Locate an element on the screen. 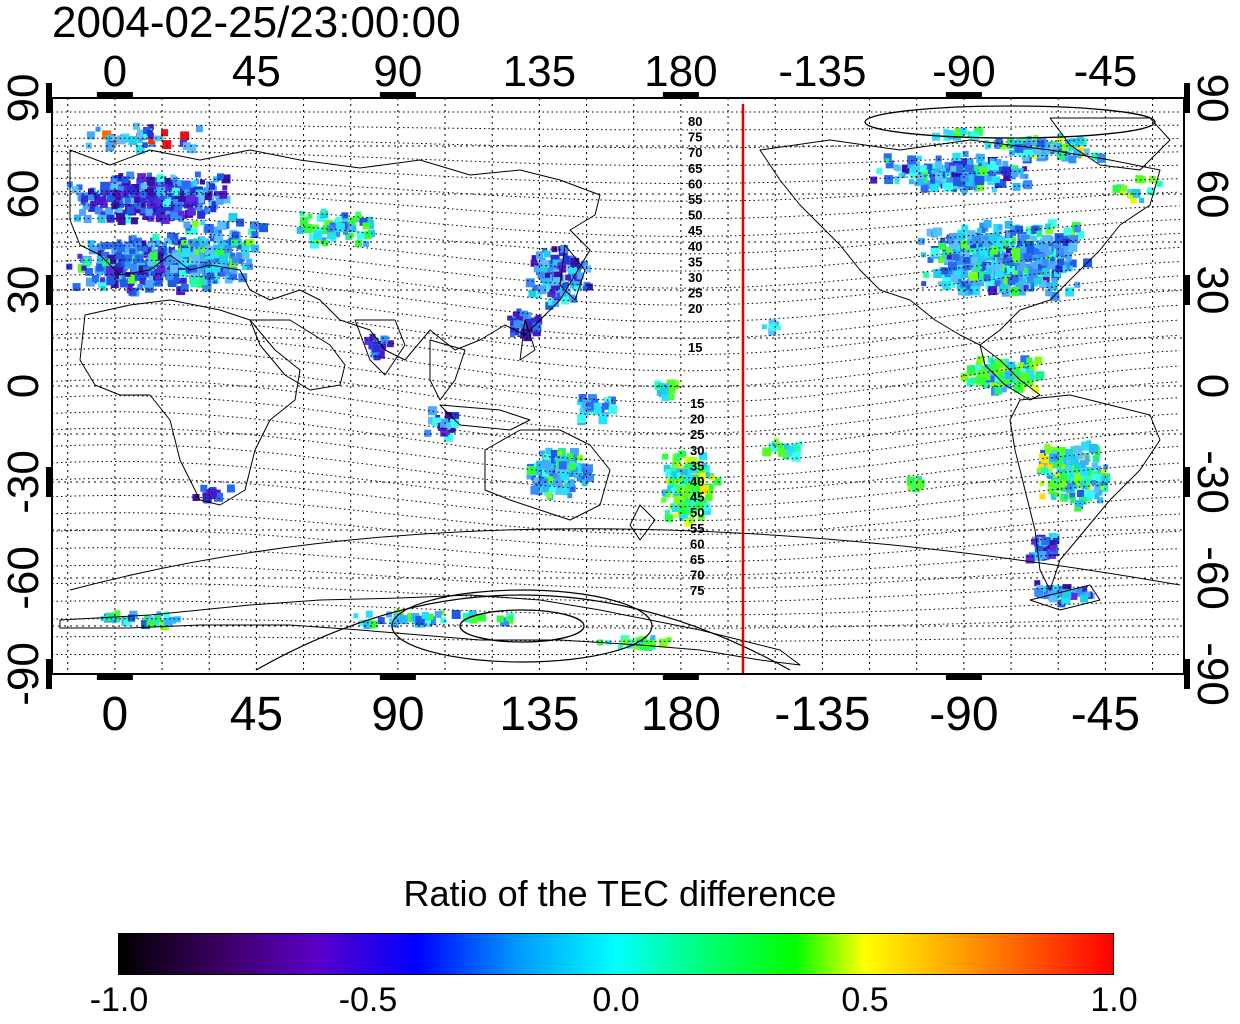 The height and width of the screenshot is (1024, 1240). magnetic-latitude-contour is located at coordinates (616, 592).